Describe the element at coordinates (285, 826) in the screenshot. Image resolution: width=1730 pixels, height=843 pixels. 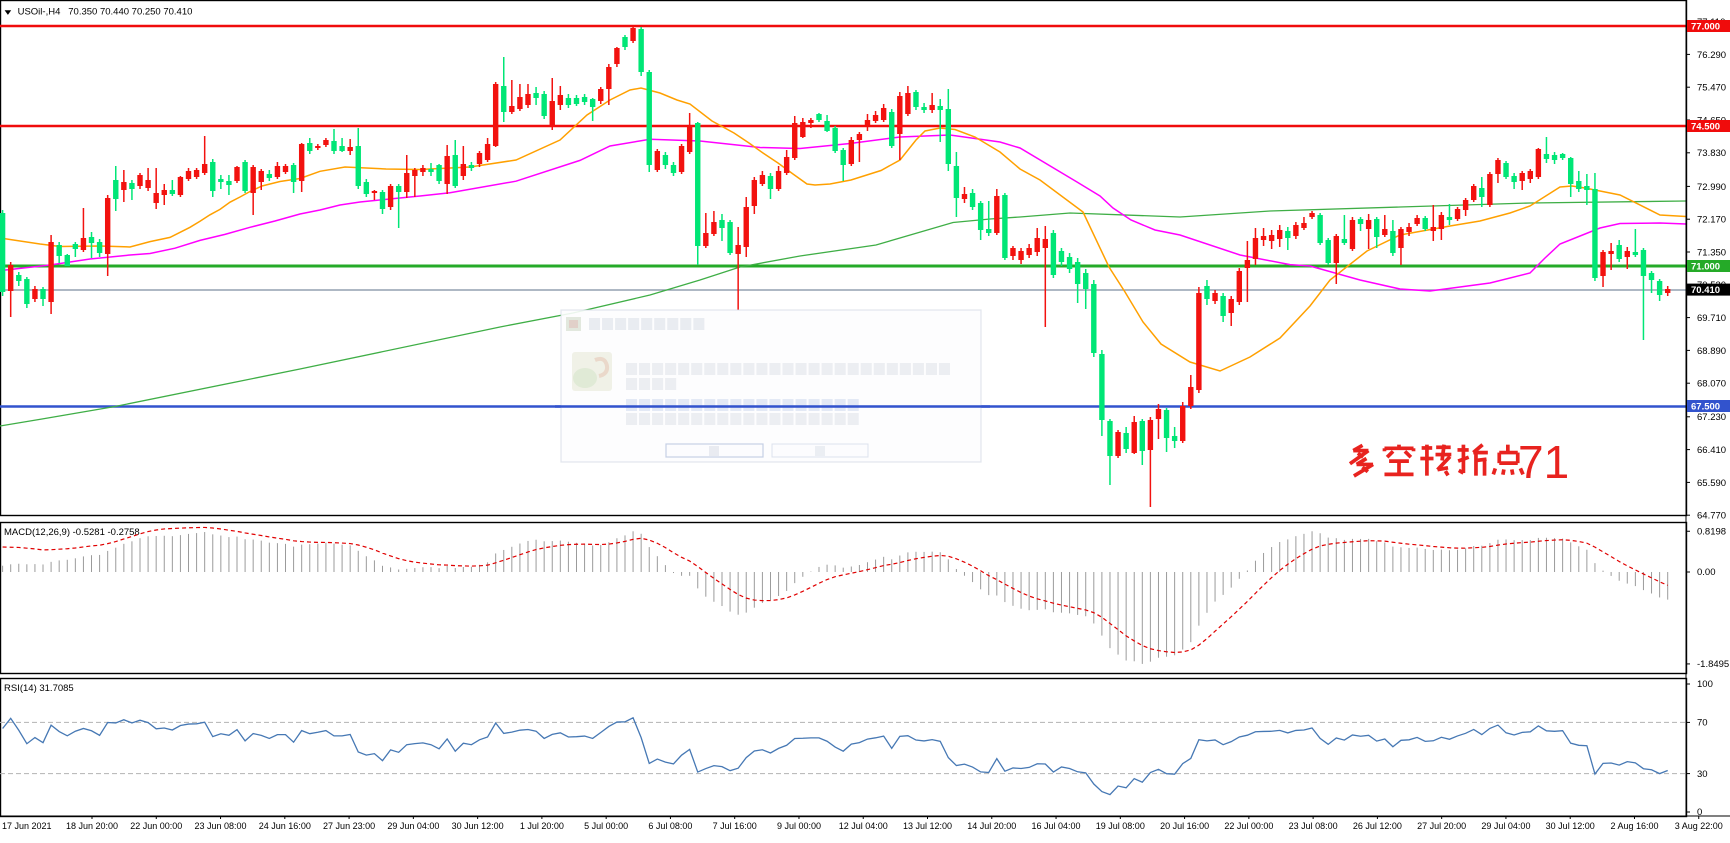
I see `svg-text: 24 Jun 16:00` at that location.